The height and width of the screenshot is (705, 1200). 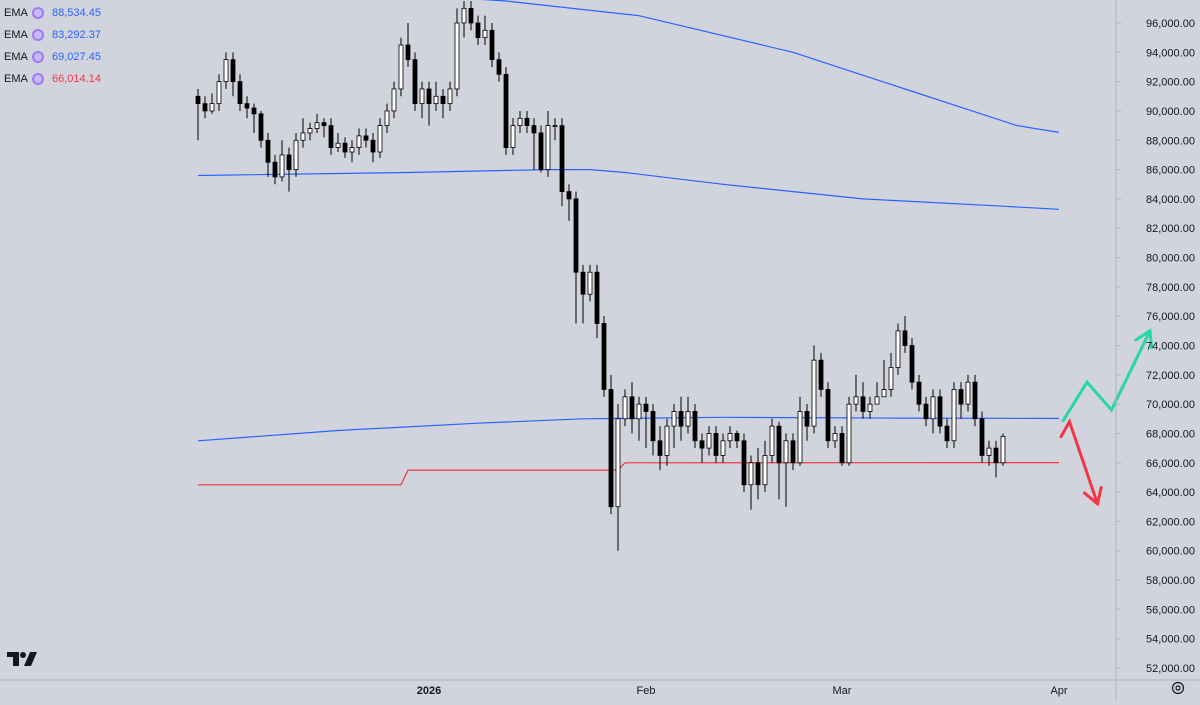 I want to click on time-tick-label: Mar, so click(x=842, y=691).